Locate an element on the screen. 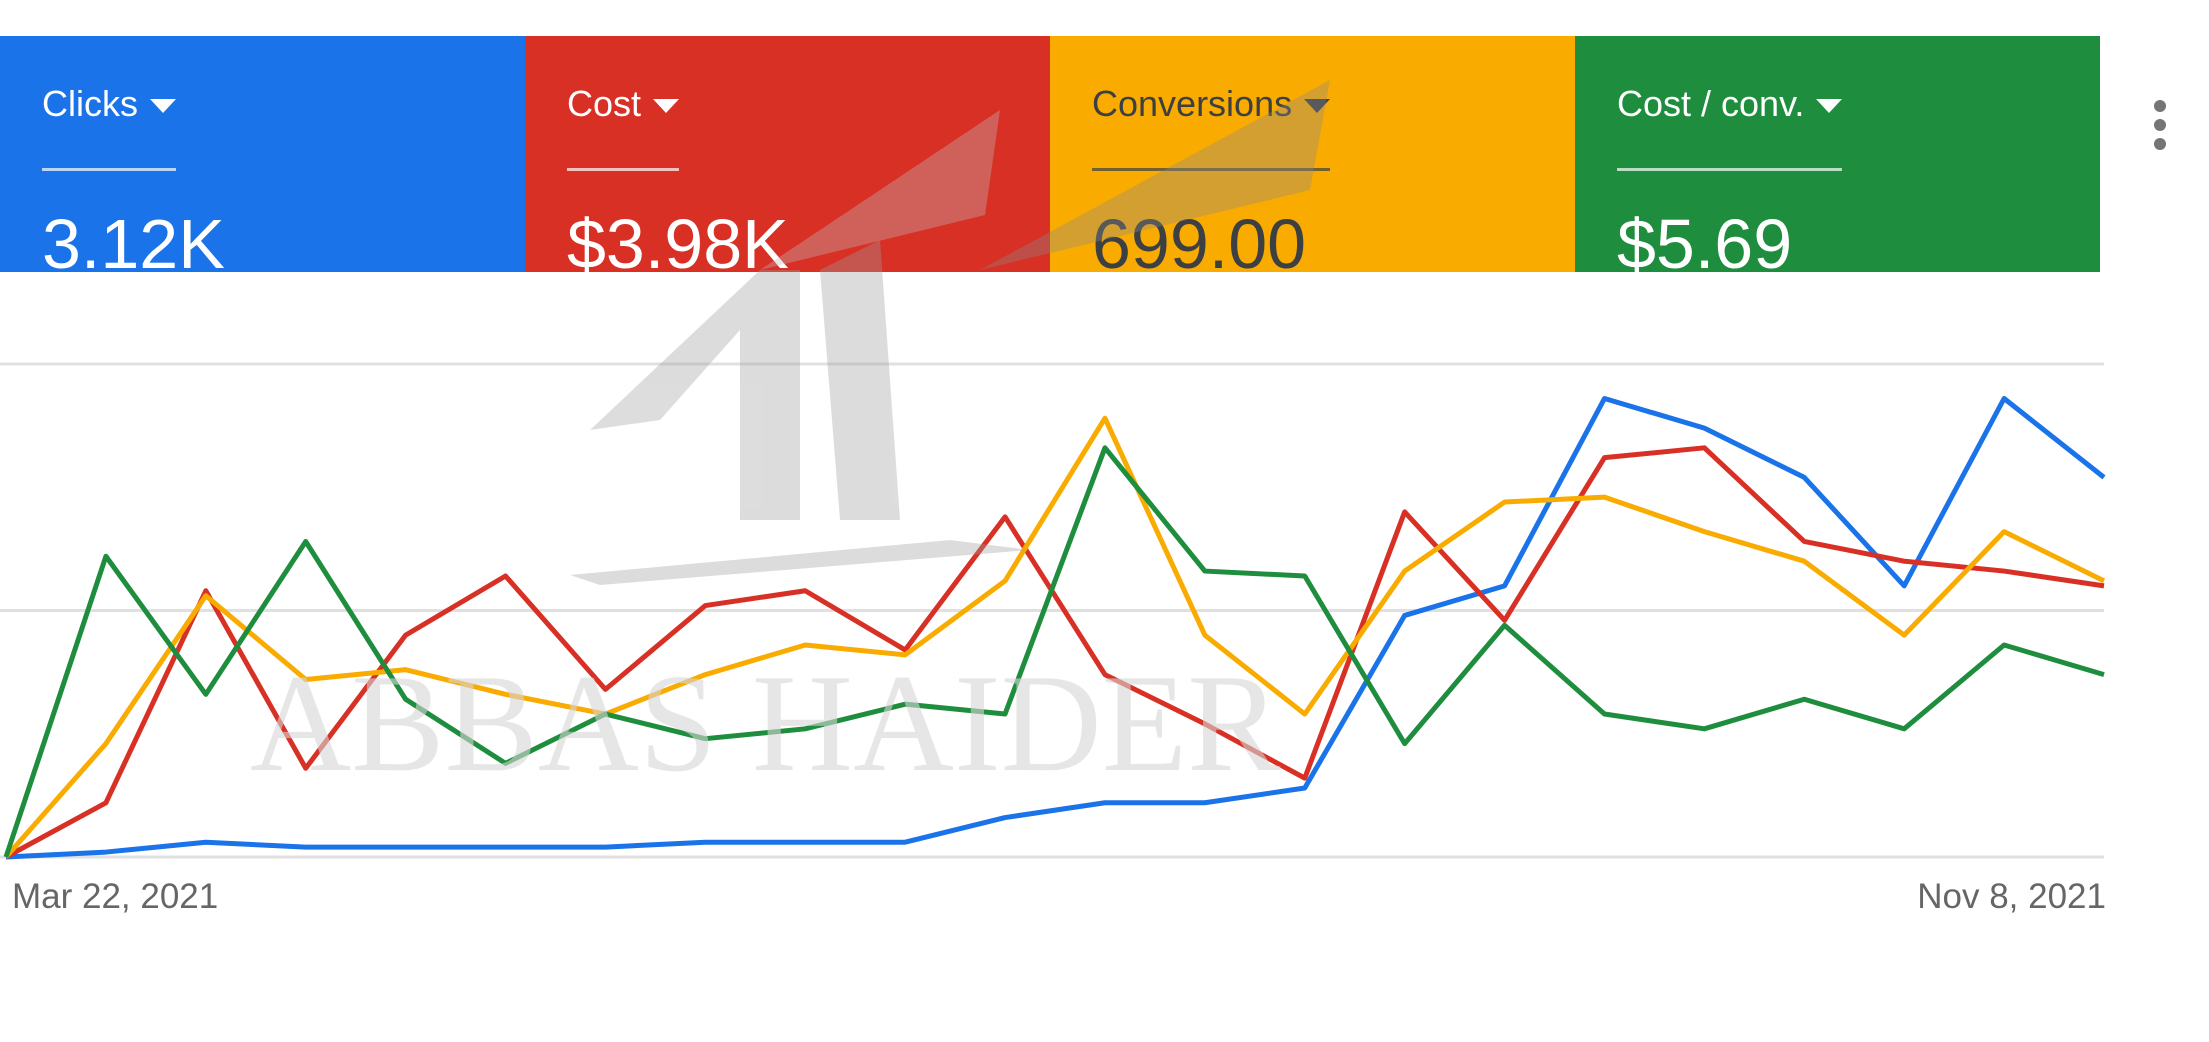  x-axis-start-label: Mar 22, 2021 is located at coordinates (115, 896).